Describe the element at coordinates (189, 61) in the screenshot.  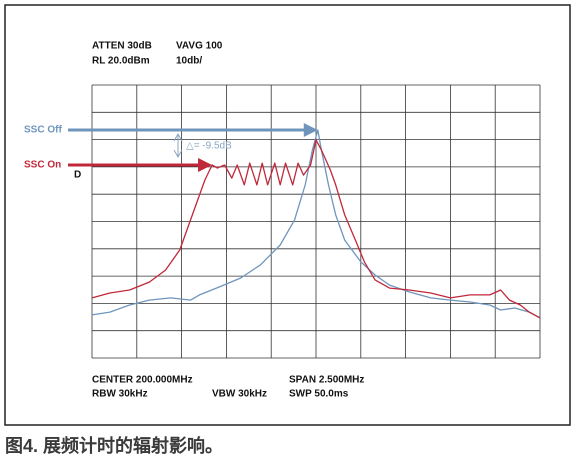
I see `annotation: 10db/` at that location.